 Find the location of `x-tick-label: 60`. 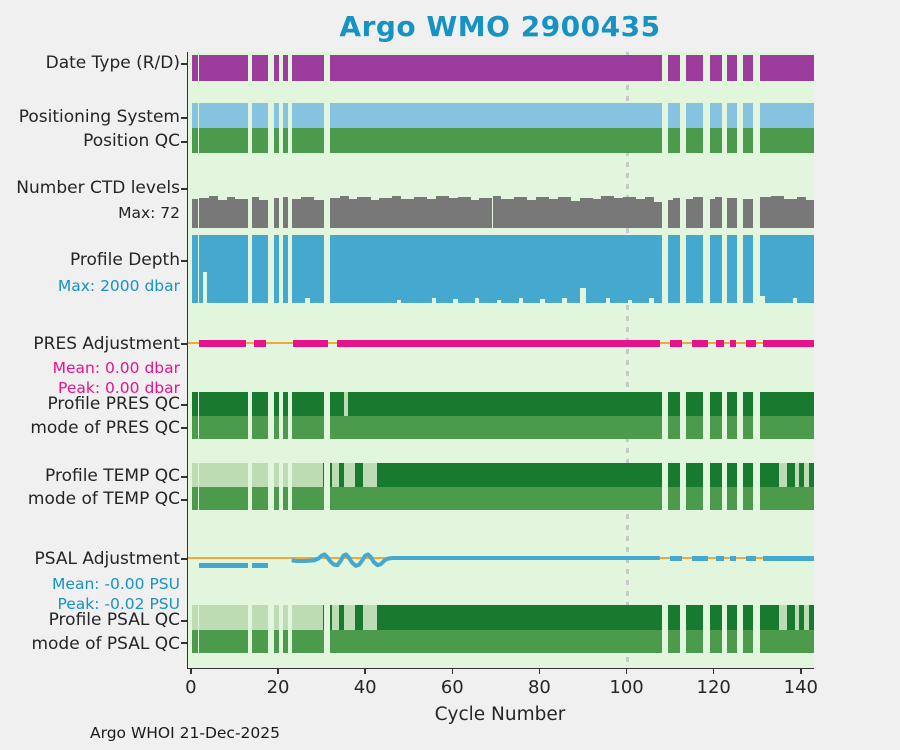

x-tick-label: 60 is located at coordinates (452, 687).